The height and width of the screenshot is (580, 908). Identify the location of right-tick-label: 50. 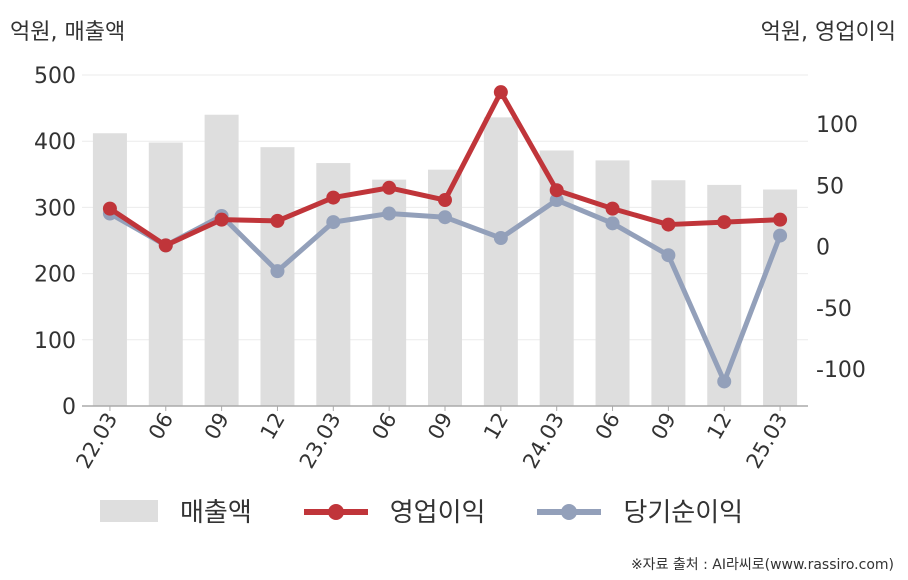
(830, 186).